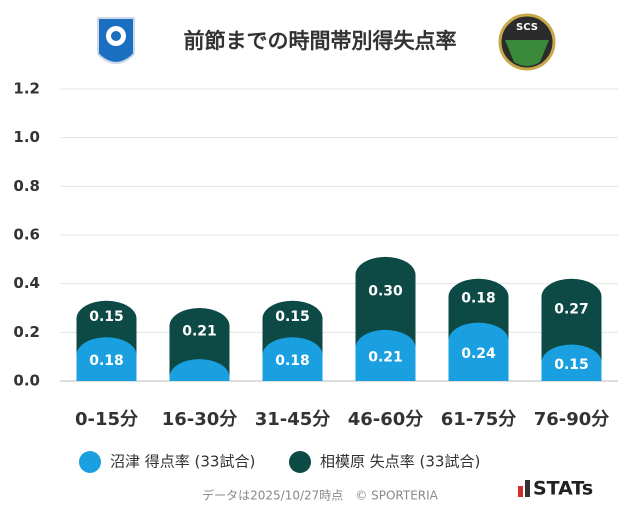 The height and width of the screenshot is (508, 641). Describe the element at coordinates (26, 137) in the screenshot. I see `y-tick-label: 1.0` at that location.